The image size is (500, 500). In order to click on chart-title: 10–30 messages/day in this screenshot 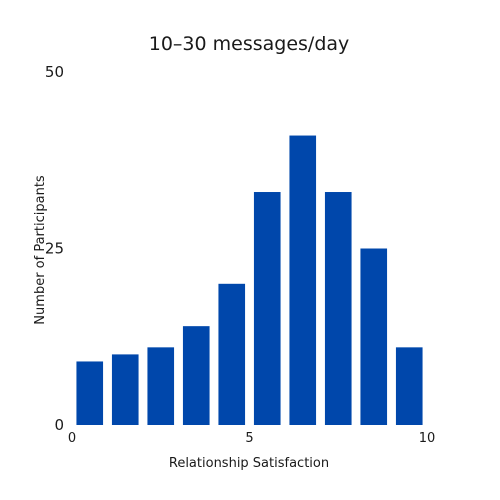, I will do `click(249, 44)`.